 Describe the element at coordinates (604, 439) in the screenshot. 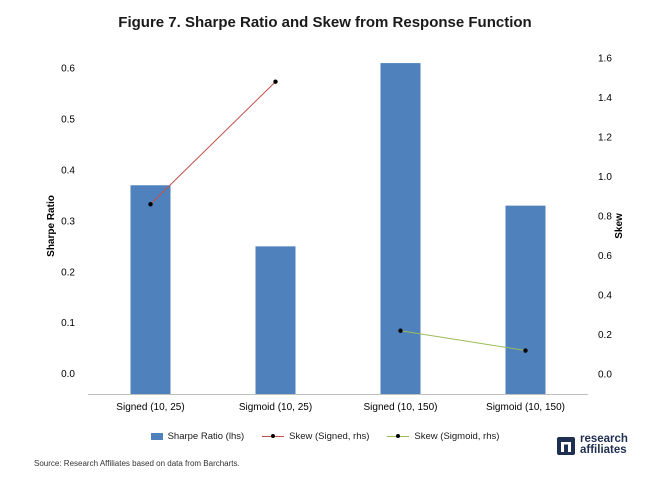

I see `logo-text-line1: research` at that location.